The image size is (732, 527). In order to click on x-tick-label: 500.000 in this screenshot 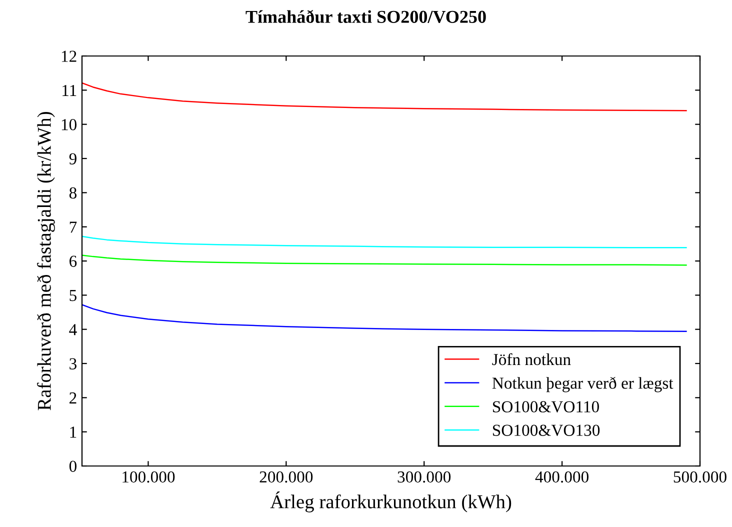, I will do `click(700, 477)`.